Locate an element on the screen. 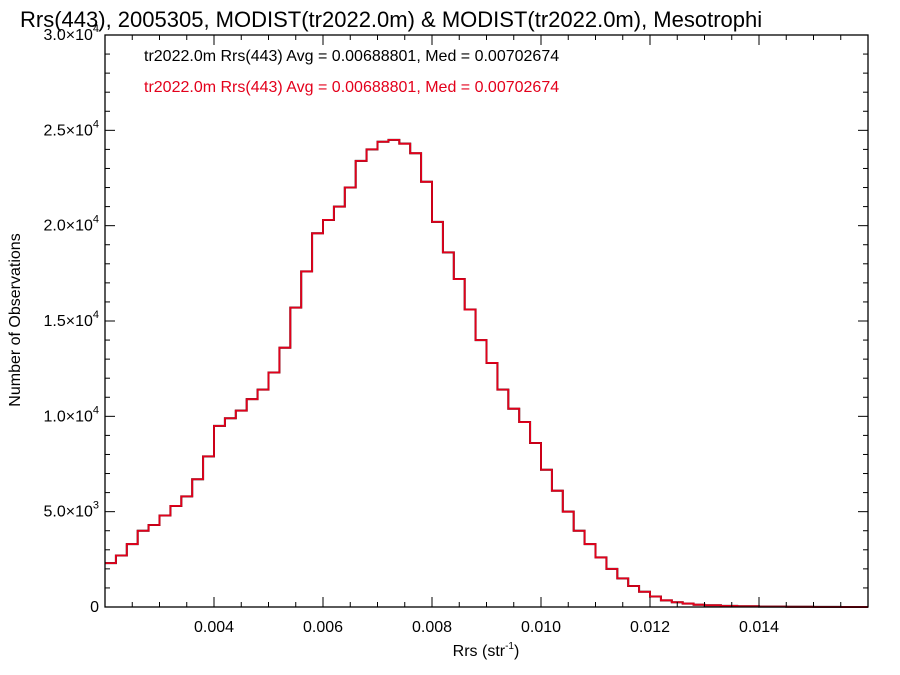 This screenshot has width=900, height=675. y-tick-label: 0 is located at coordinates (94, 607).